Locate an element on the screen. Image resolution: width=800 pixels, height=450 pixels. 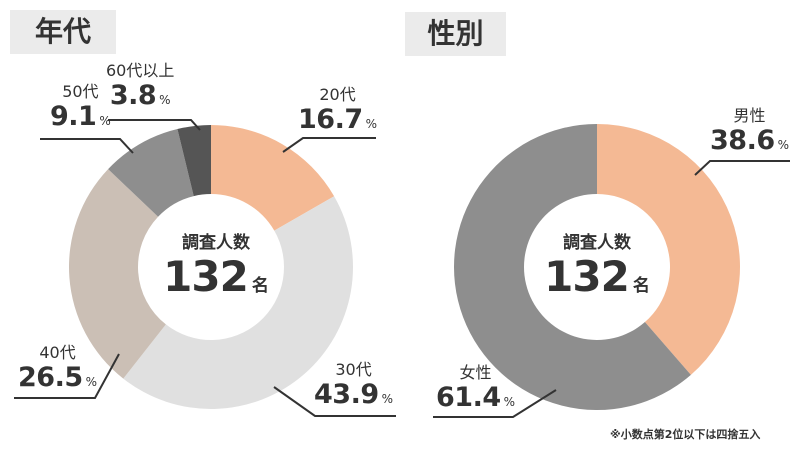
label-20s: 20代 16.7% is located at coordinates (338, 110).